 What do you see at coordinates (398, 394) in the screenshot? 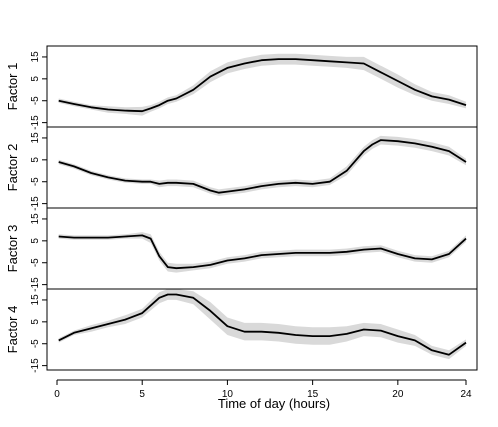
I see `x-tick-label: 20` at bounding box center [398, 394].